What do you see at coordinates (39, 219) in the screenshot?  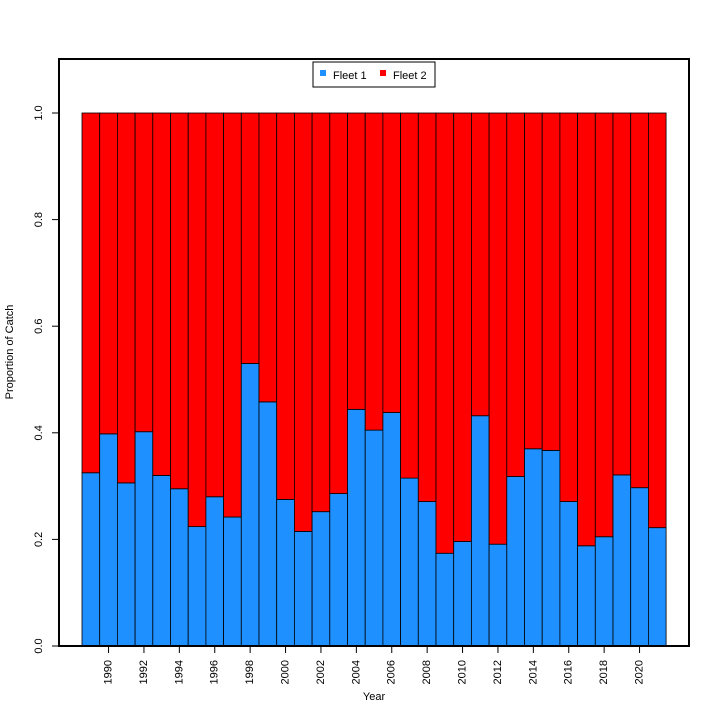 I see `y-tick-label-0.8: 0.8` at bounding box center [39, 219].